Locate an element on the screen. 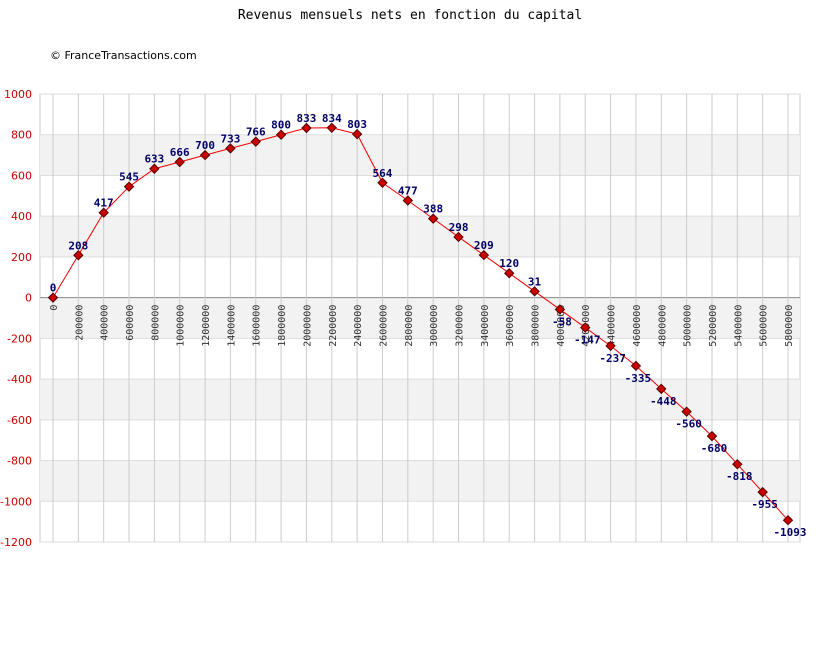 Image resolution: width=820 pixels, height=650 pixels. y-tick-label: 800 is located at coordinates (21, 135).